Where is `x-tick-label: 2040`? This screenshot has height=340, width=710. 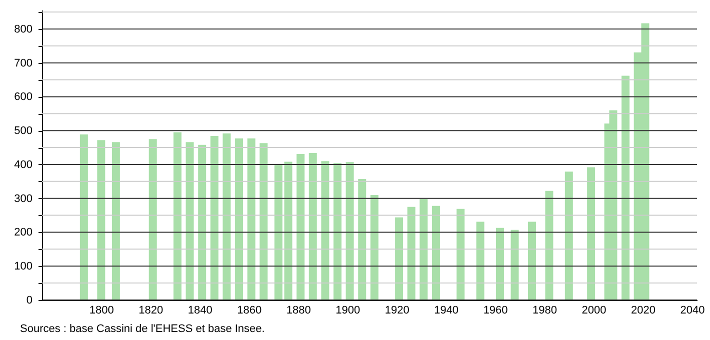 x-tick-label: 2040 is located at coordinates (692, 310).